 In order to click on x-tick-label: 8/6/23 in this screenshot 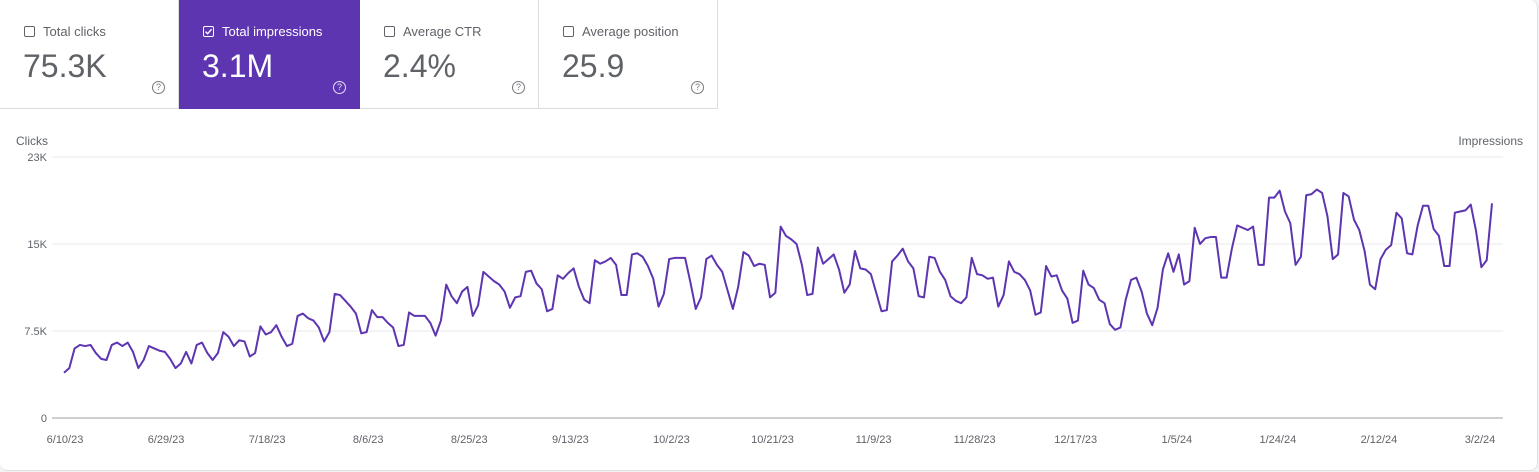, I will do `click(368, 440)`.